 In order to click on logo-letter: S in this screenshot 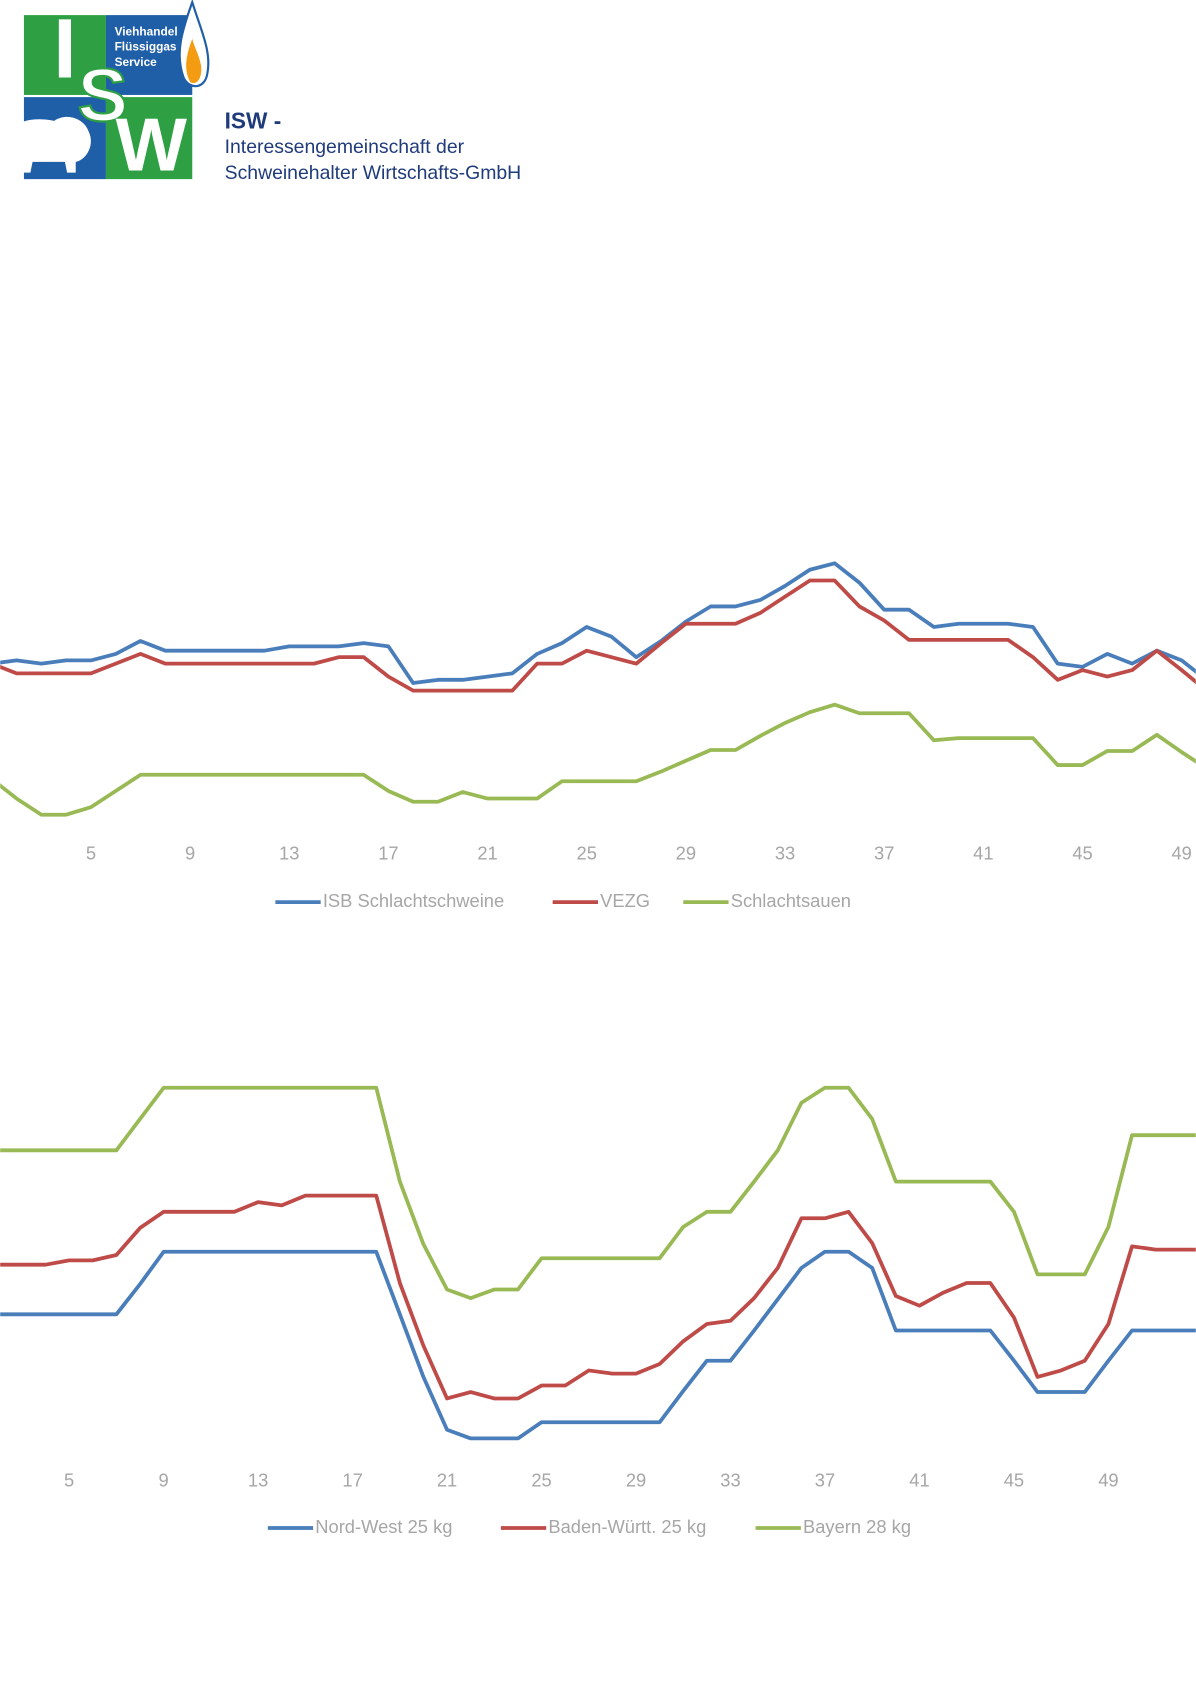, I will do `click(103, 96)`.